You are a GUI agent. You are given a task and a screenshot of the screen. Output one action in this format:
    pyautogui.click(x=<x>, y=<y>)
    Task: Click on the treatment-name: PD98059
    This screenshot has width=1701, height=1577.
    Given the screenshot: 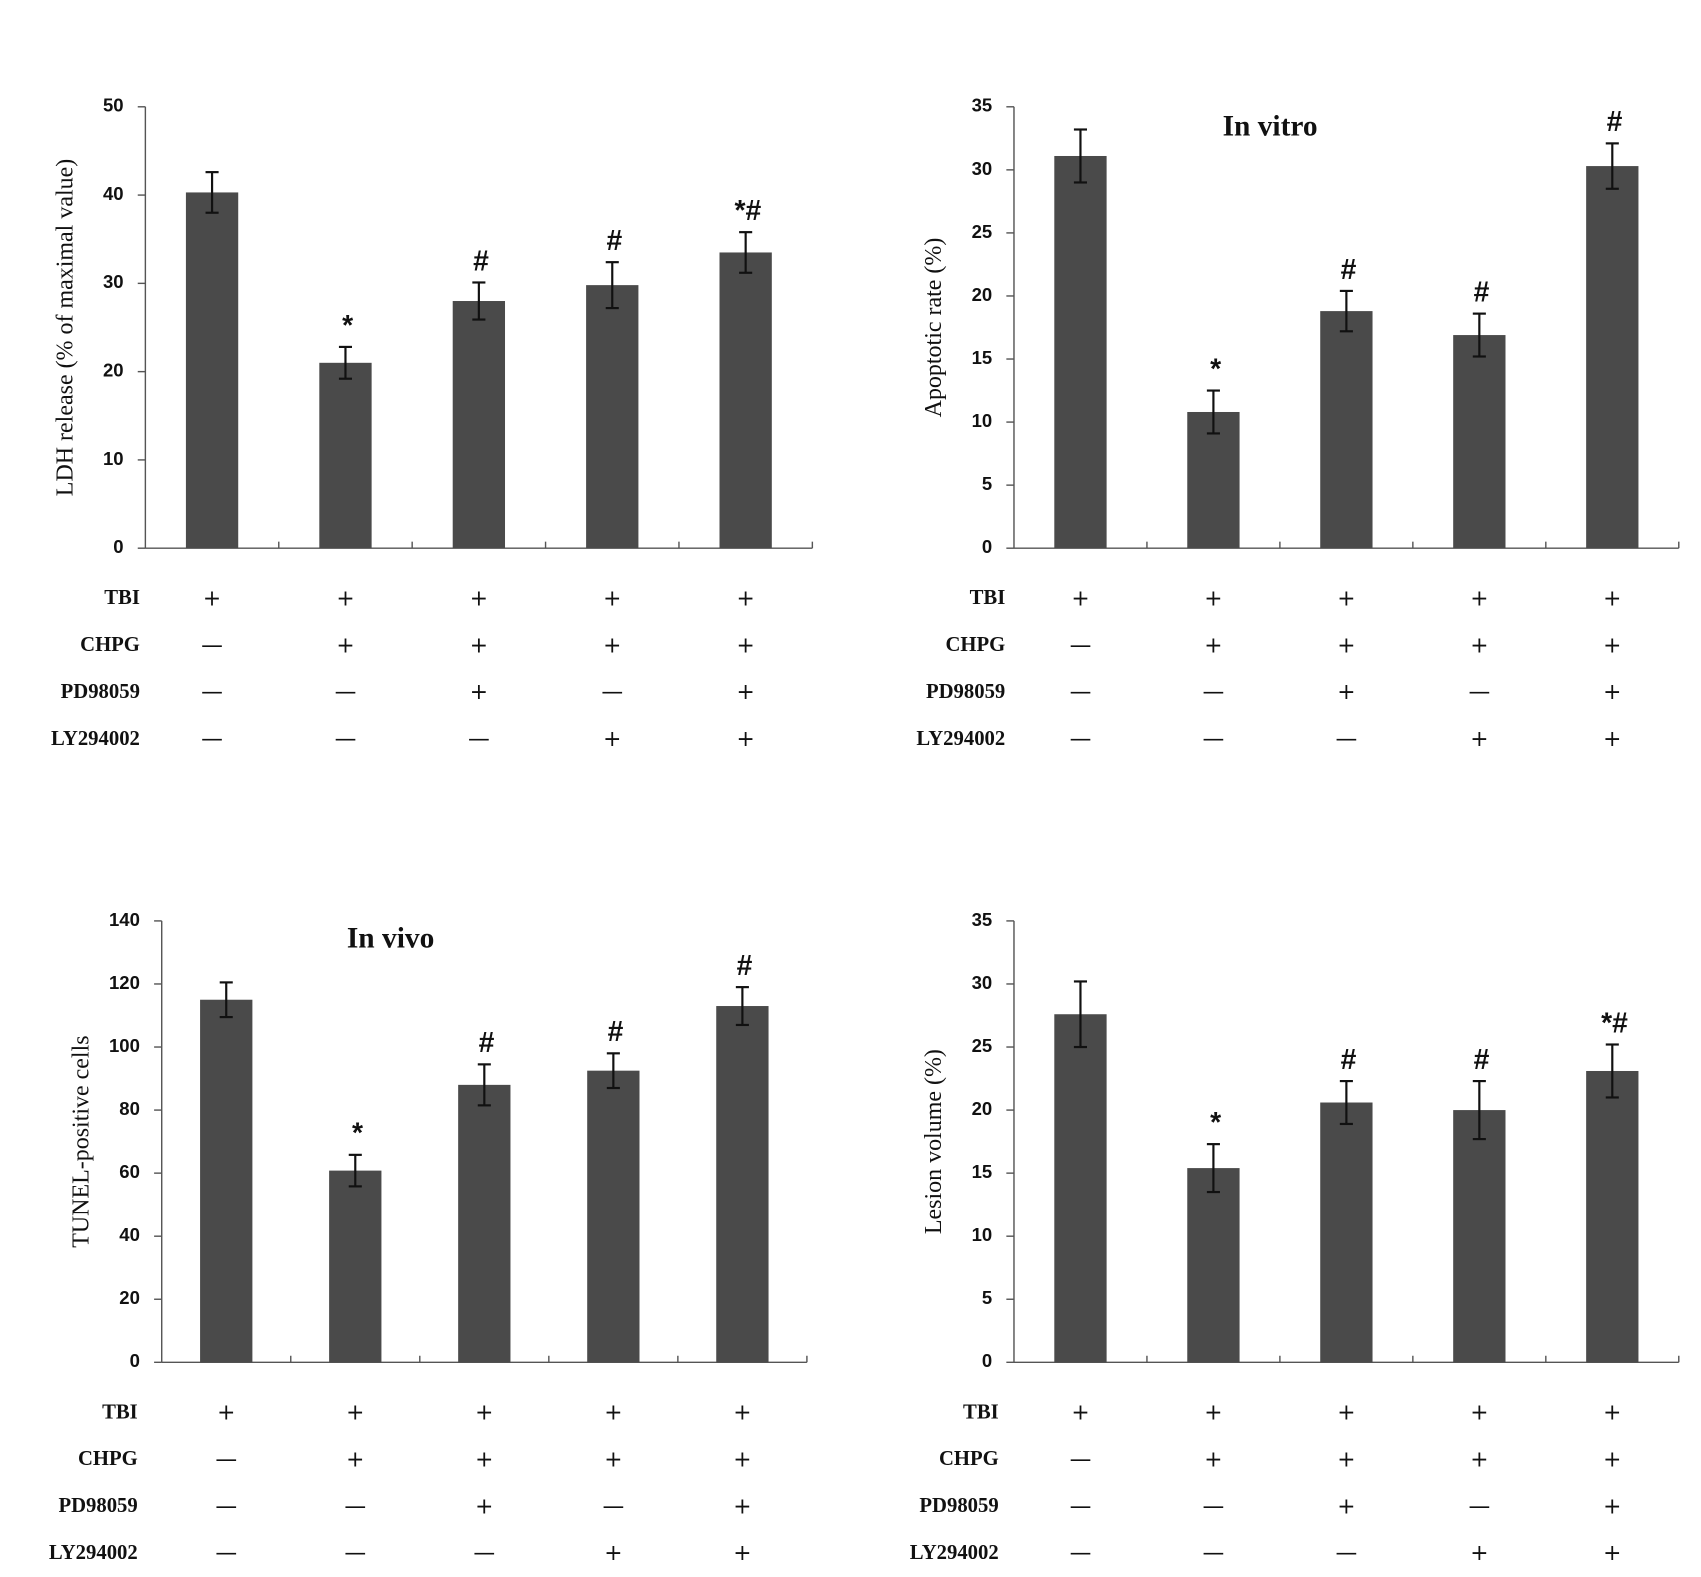 What is the action you would take?
    pyautogui.click(x=958, y=1506)
    